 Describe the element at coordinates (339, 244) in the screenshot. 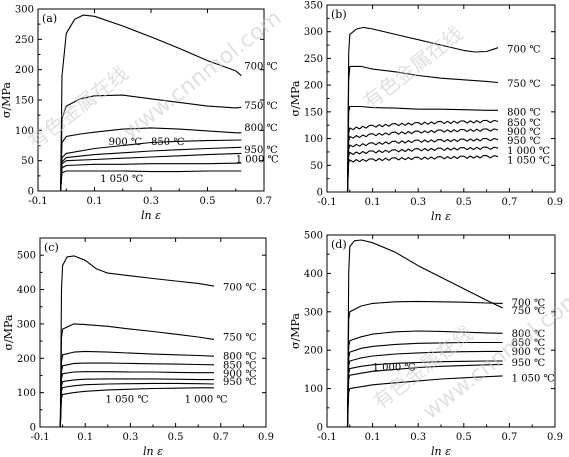

I see `panel-label: (d)` at that location.